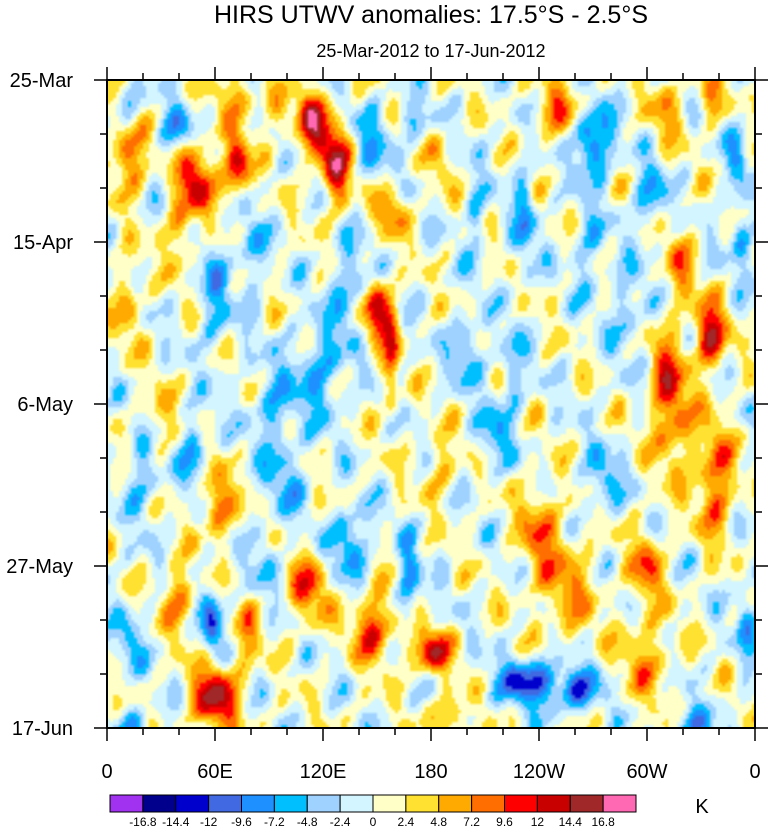 The image size is (774, 830). I want to click on x-tick-label: 60E, so click(215, 772).